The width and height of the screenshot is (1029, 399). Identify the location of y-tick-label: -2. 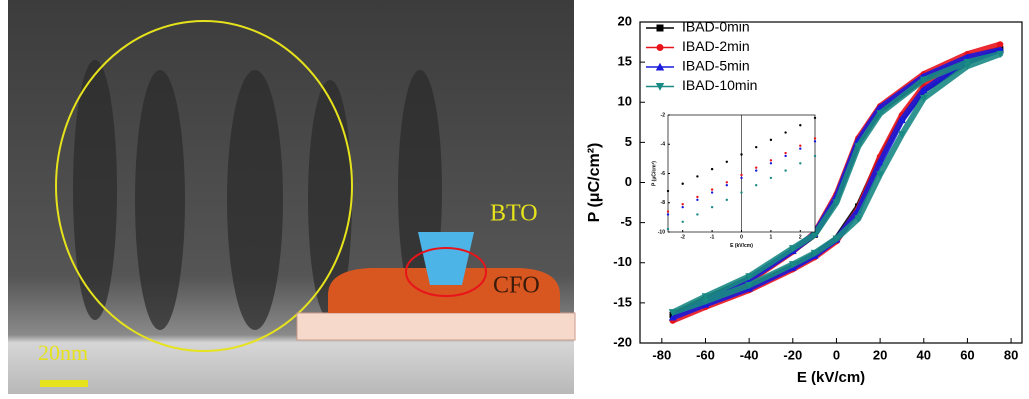
(663, 115).